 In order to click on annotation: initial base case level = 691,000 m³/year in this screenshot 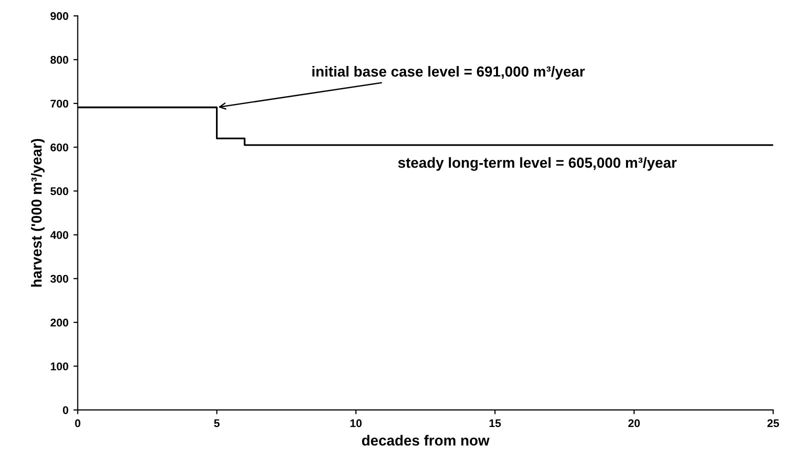, I will do `click(448, 73)`.